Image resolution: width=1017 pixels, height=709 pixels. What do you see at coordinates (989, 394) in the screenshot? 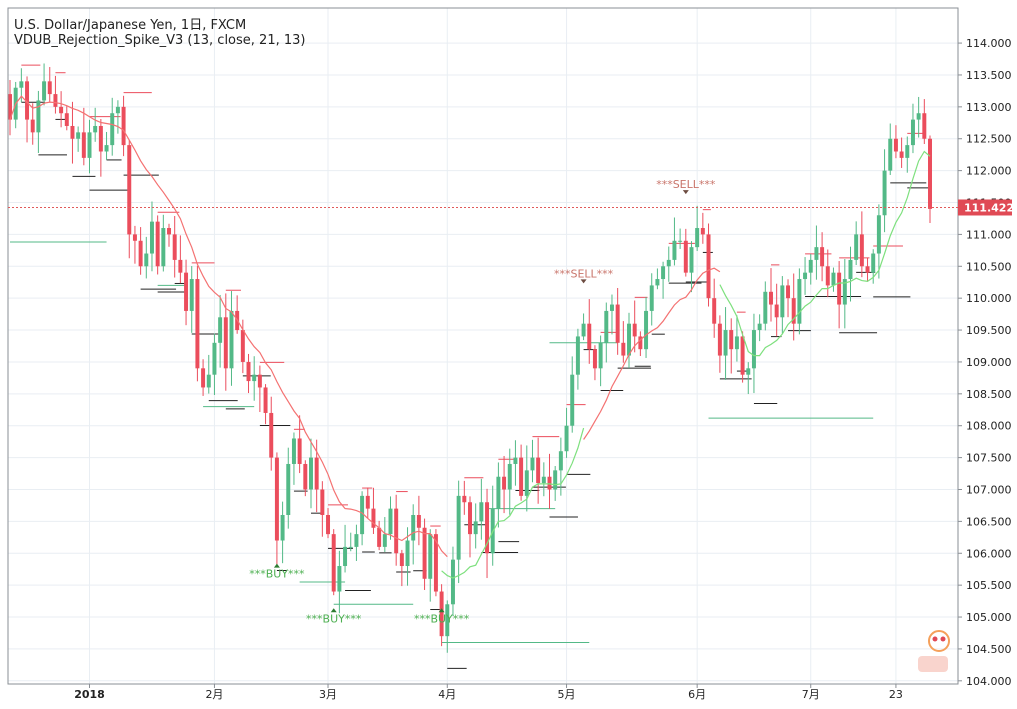
I see `y-tick-label: 108.500` at bounding box center [989, 394].